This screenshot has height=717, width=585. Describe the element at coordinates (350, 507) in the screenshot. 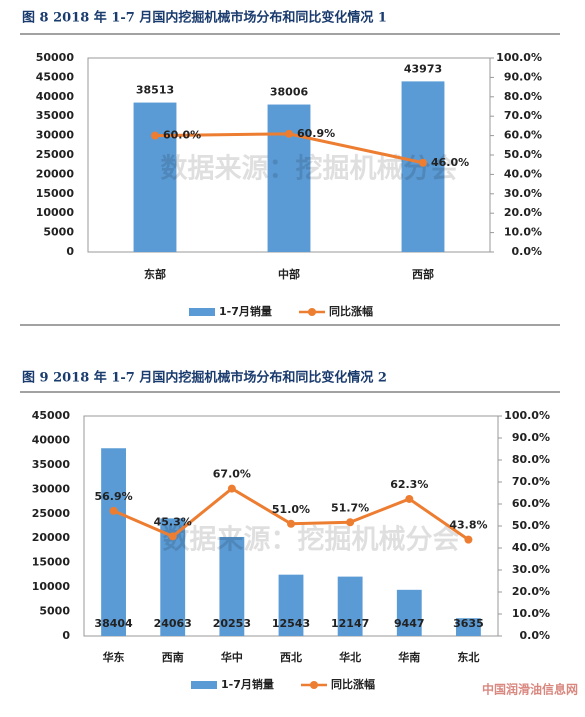

I see `line-value-label: 51.7%` at that location.